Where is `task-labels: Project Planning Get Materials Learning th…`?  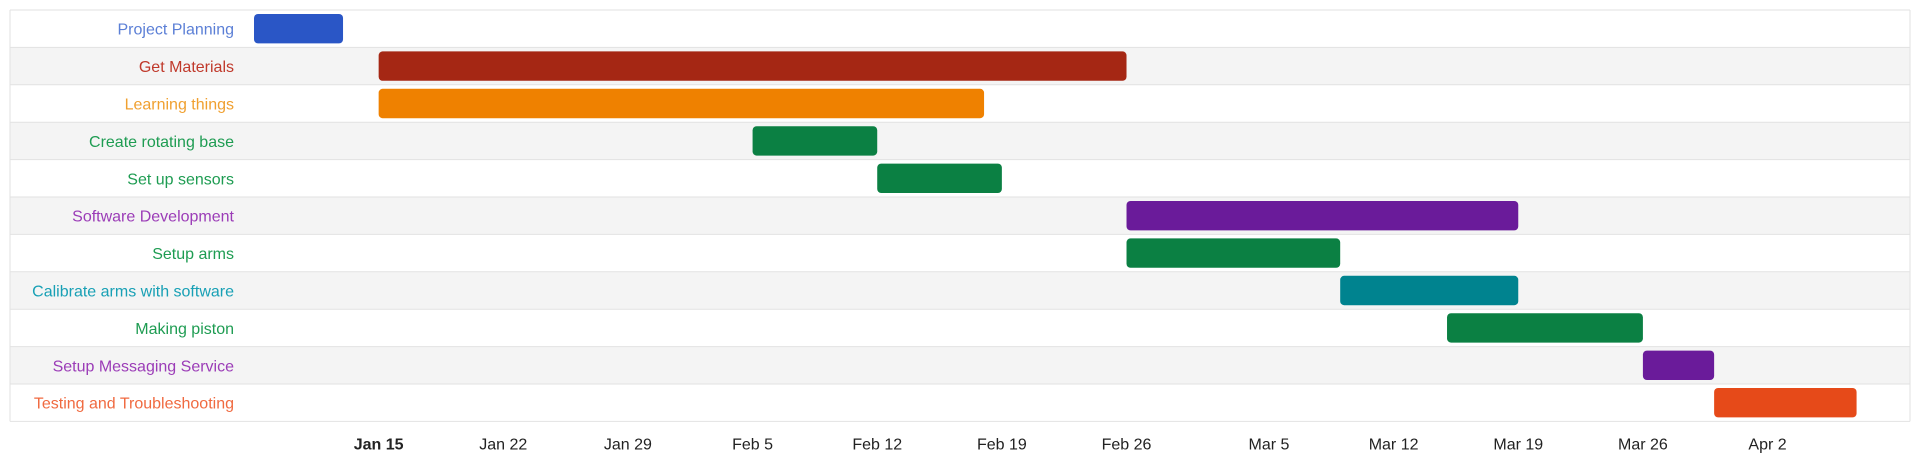
task-labels: Project Planning Get Materials Learning th… is located at coordinates (133, 217).